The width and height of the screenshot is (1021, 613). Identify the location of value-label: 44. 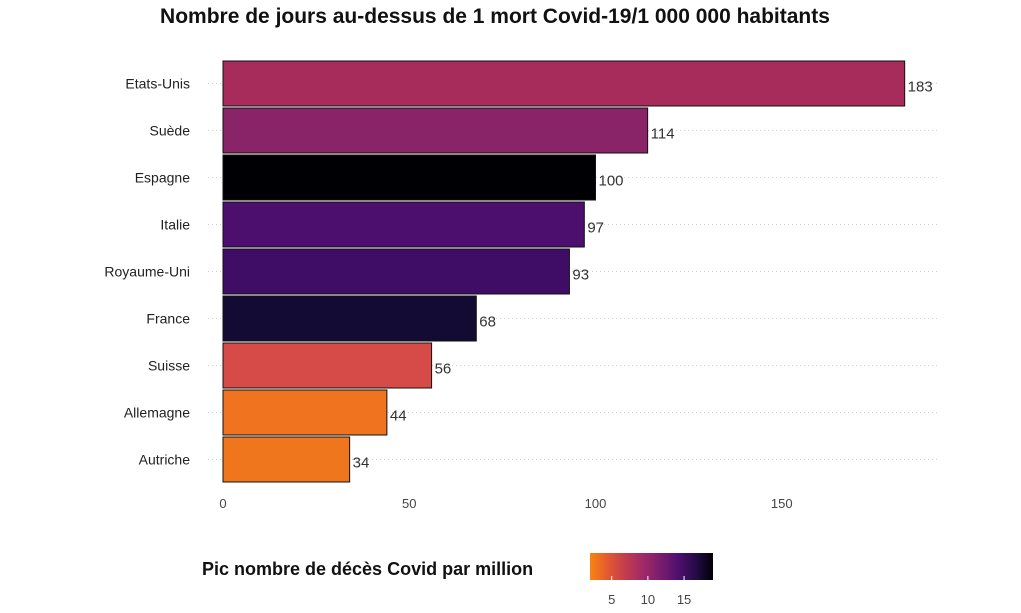
(398, 416).